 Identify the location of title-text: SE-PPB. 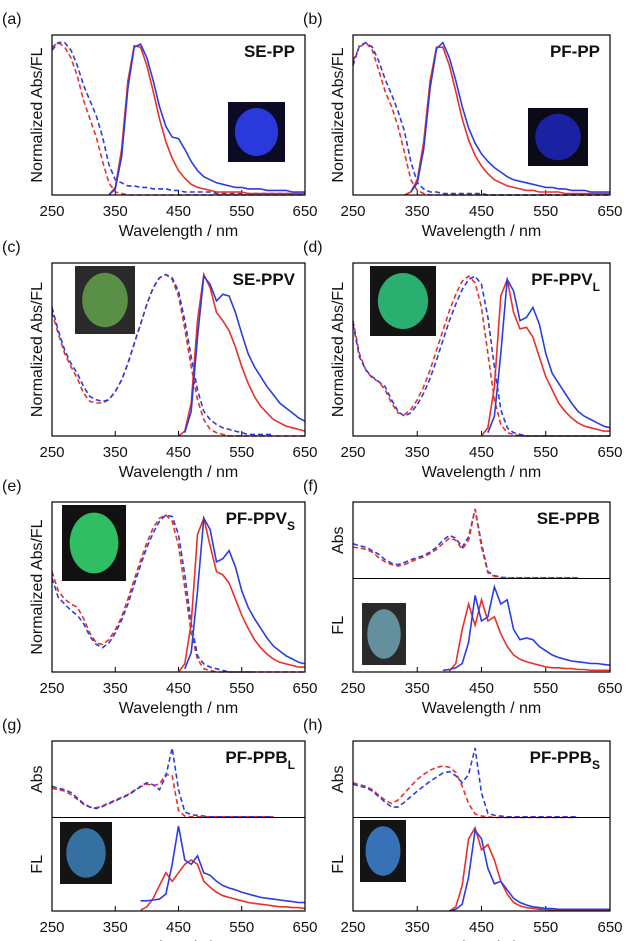
(568, 518).